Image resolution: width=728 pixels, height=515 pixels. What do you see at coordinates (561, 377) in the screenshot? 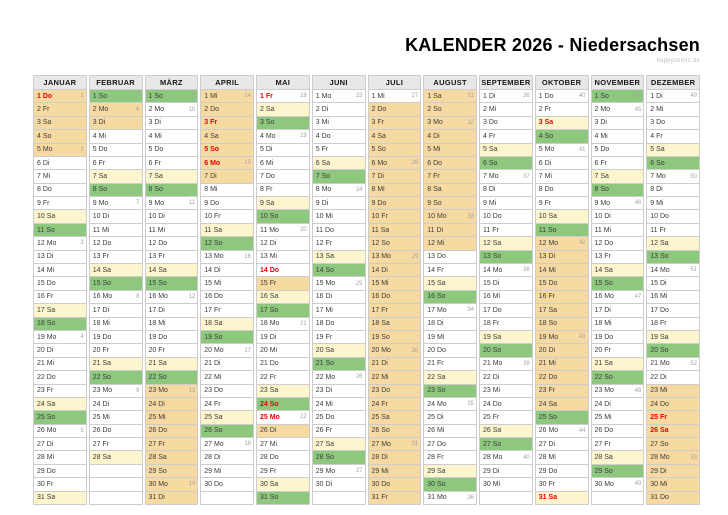
I see `day-cell: 22 Do` at bounding box center [561, 377].